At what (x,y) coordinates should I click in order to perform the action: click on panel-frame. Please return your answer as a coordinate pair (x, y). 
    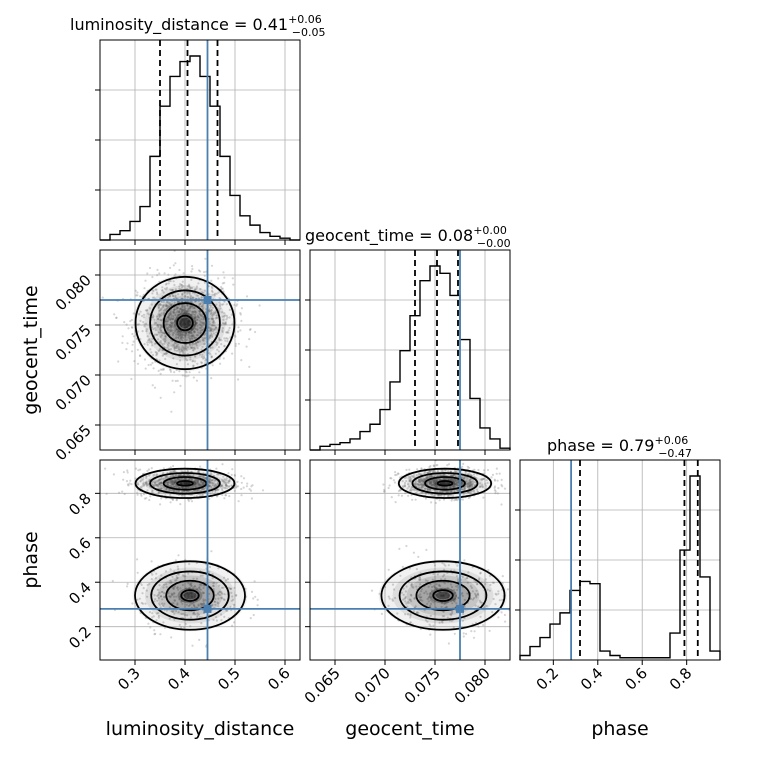
    Looking at the image, I should click on (200, 350).